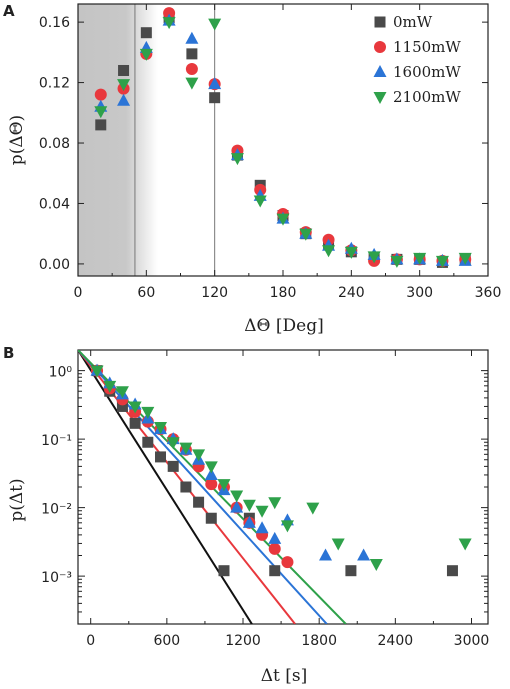 The image size is (510, 689). I want to click on panel-a-x-tick-label: 300, so click(419, 293).